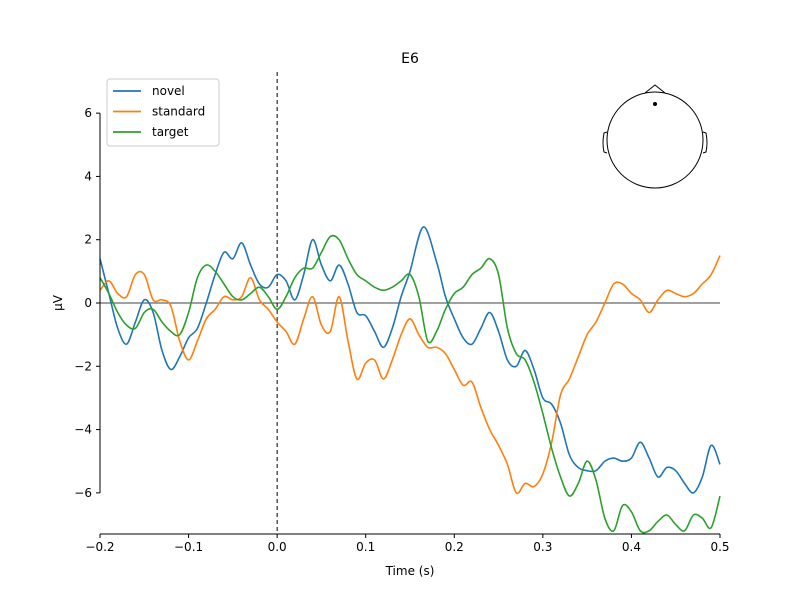 The image size is (800, 600). I want to click on y-tick-label: 2, so click(88, 240).